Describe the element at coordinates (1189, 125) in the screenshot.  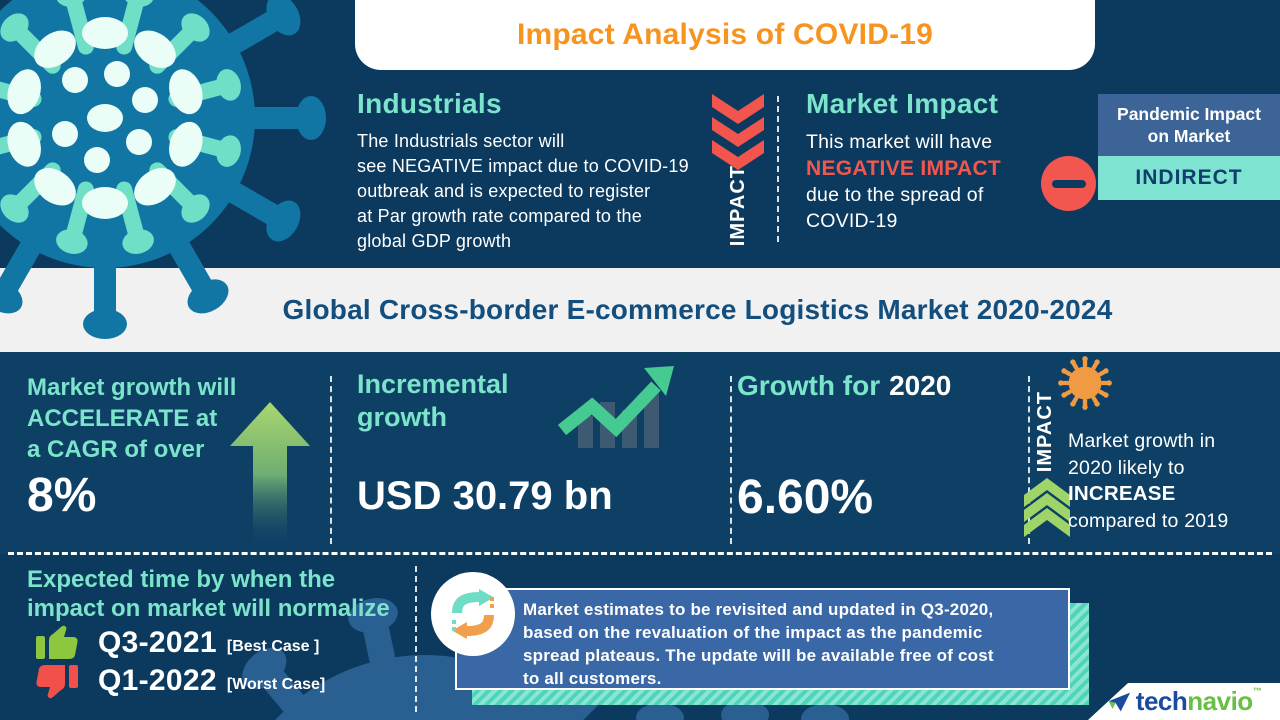
I see `pandemic-box-header: Pandemic Impact on Market` at that location.